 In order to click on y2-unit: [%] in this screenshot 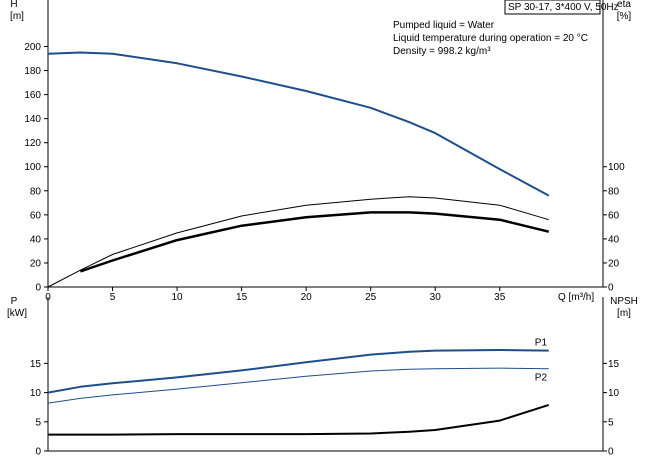, I will do `click(624, 16)`.